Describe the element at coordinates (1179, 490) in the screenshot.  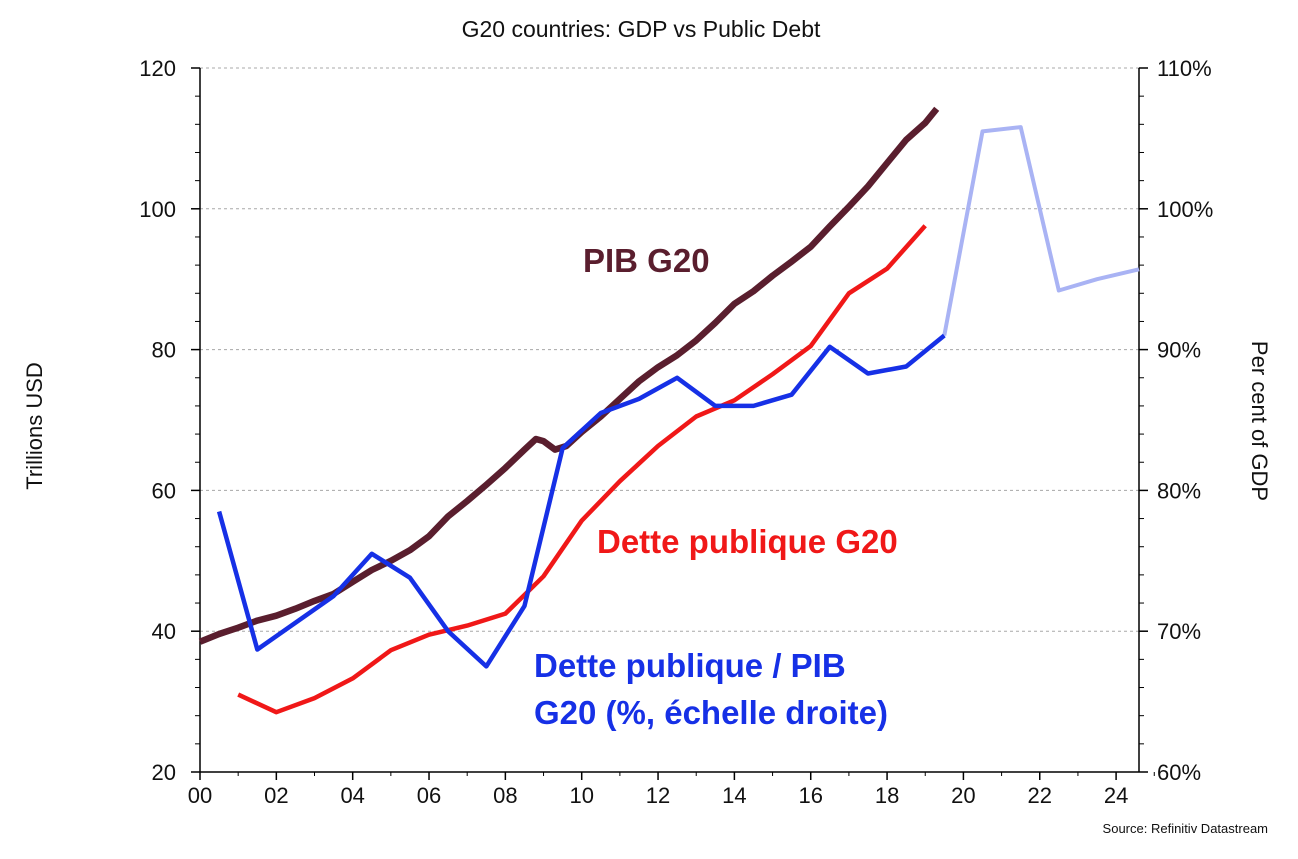
I see `y-right-tick-label: 80%` at that location.